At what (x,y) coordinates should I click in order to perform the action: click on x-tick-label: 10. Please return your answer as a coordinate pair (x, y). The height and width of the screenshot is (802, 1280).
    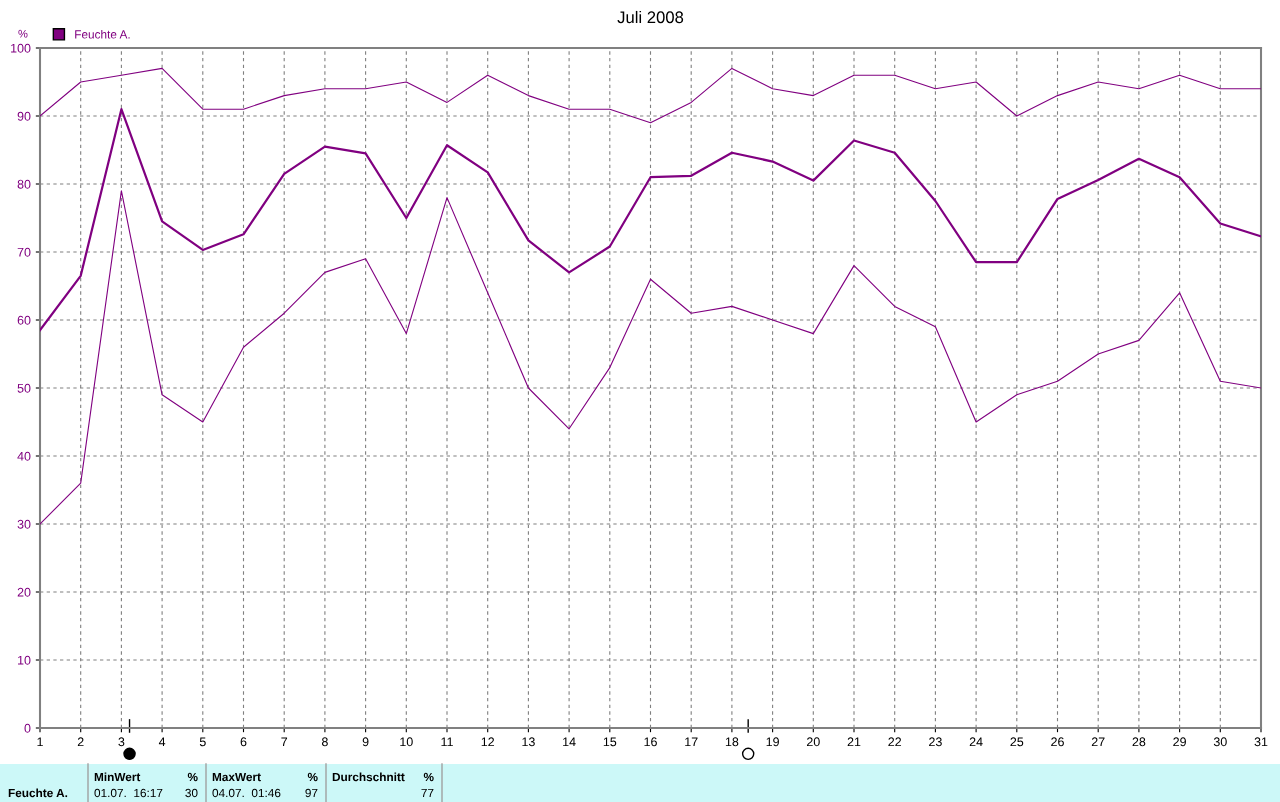
    Looking at the image, I should click on (406, 742).